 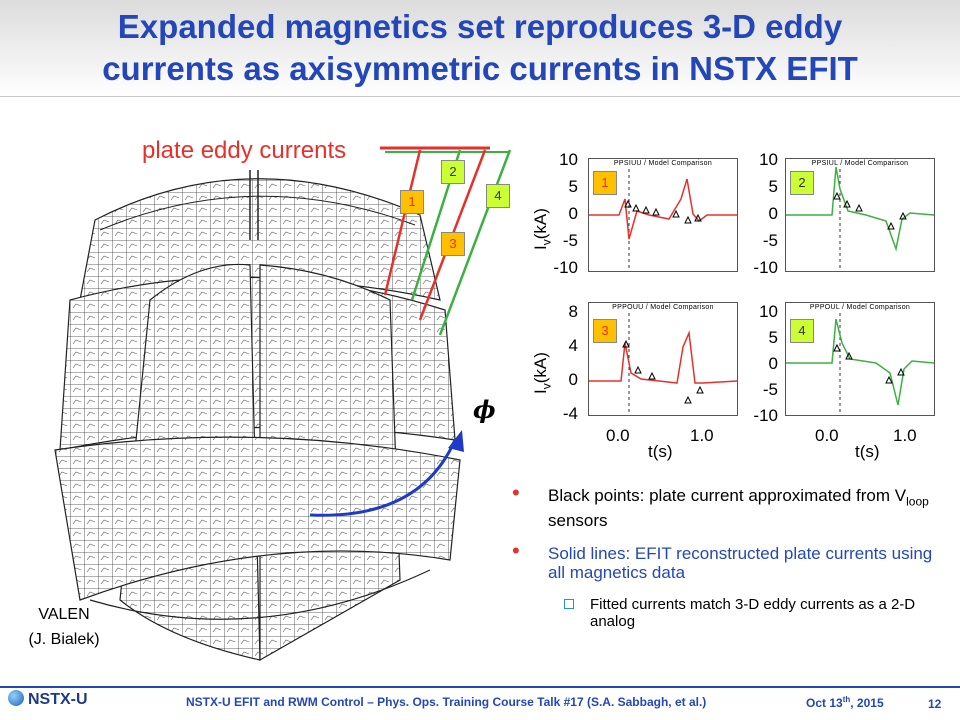 I want to click on panel-1-ytick-0: 10, so click(x=568, y=159).